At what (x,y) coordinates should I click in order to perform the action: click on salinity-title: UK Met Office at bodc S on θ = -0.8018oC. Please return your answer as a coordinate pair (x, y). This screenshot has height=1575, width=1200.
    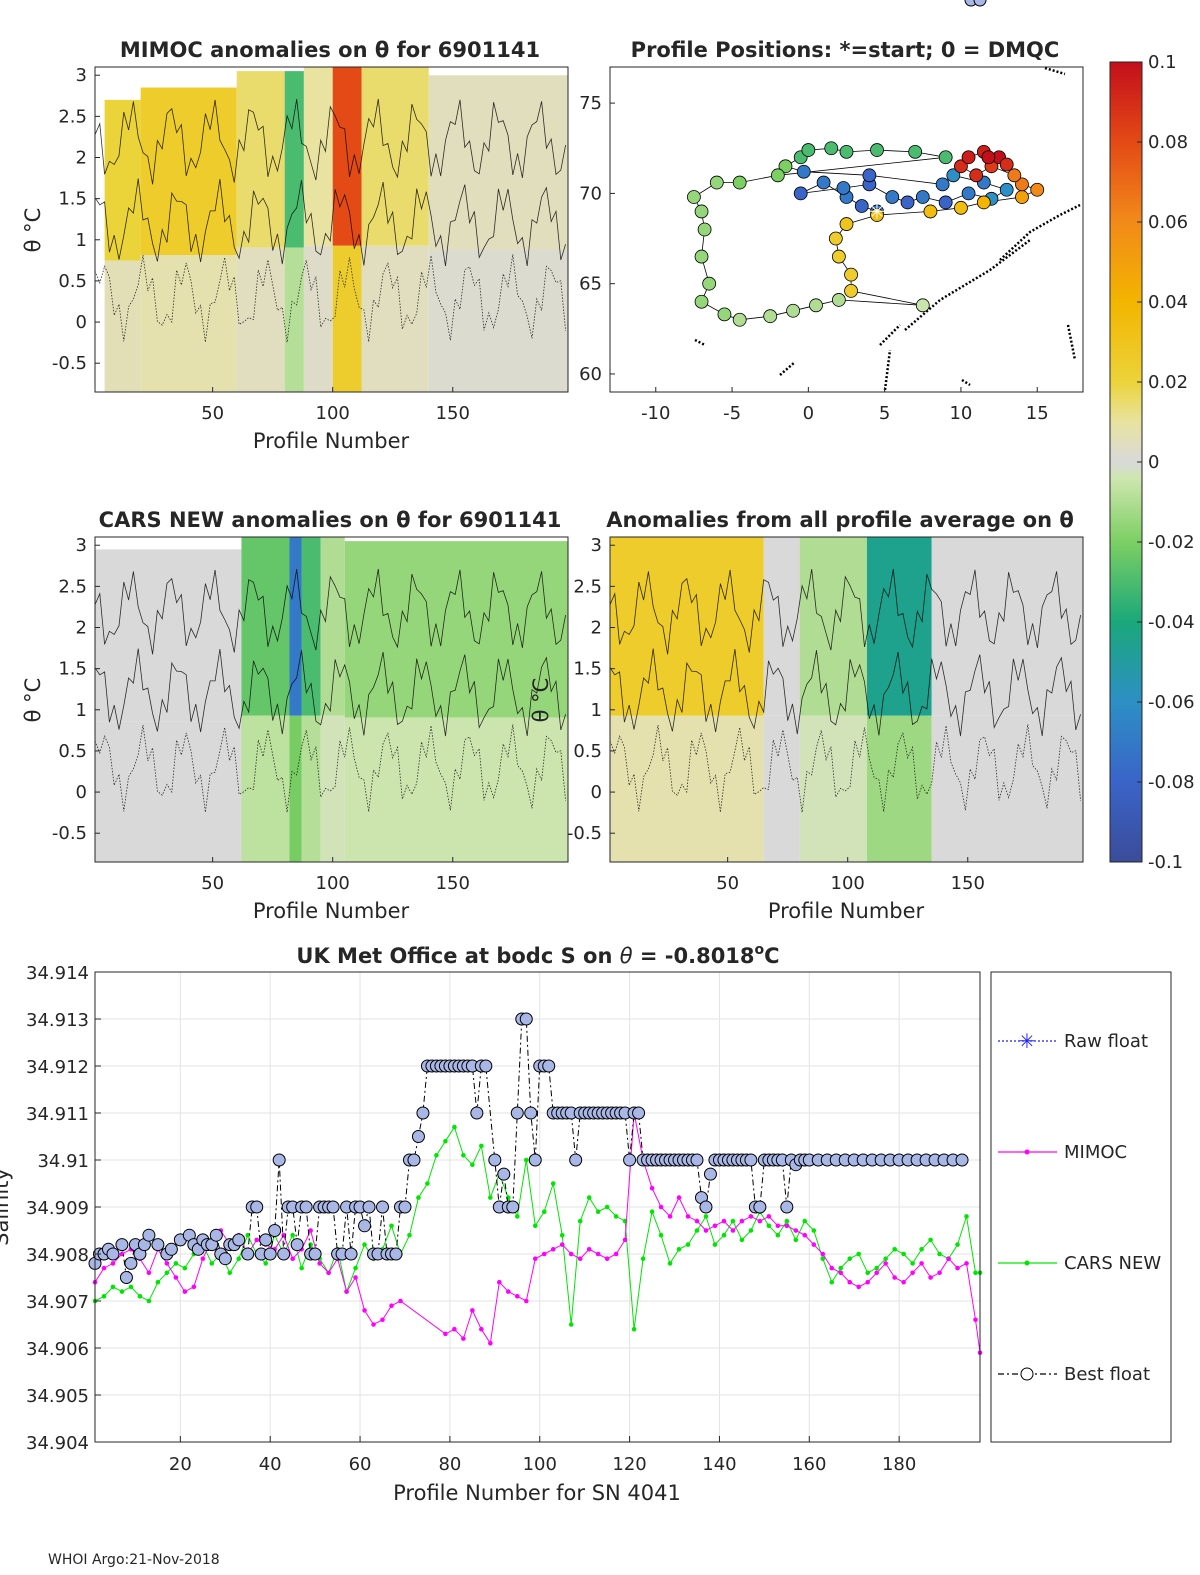
    Looking at the image, I should click on (537, 955).